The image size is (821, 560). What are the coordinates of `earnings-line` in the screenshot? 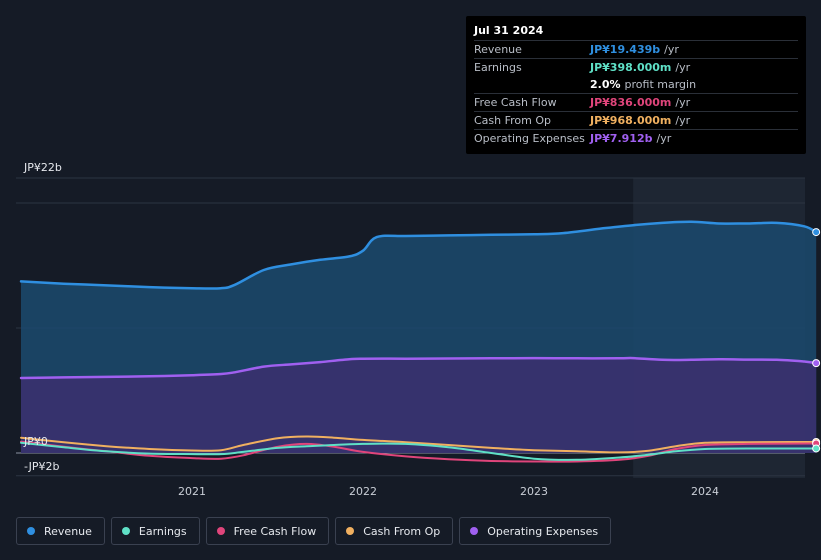 It's located at (419, 451).